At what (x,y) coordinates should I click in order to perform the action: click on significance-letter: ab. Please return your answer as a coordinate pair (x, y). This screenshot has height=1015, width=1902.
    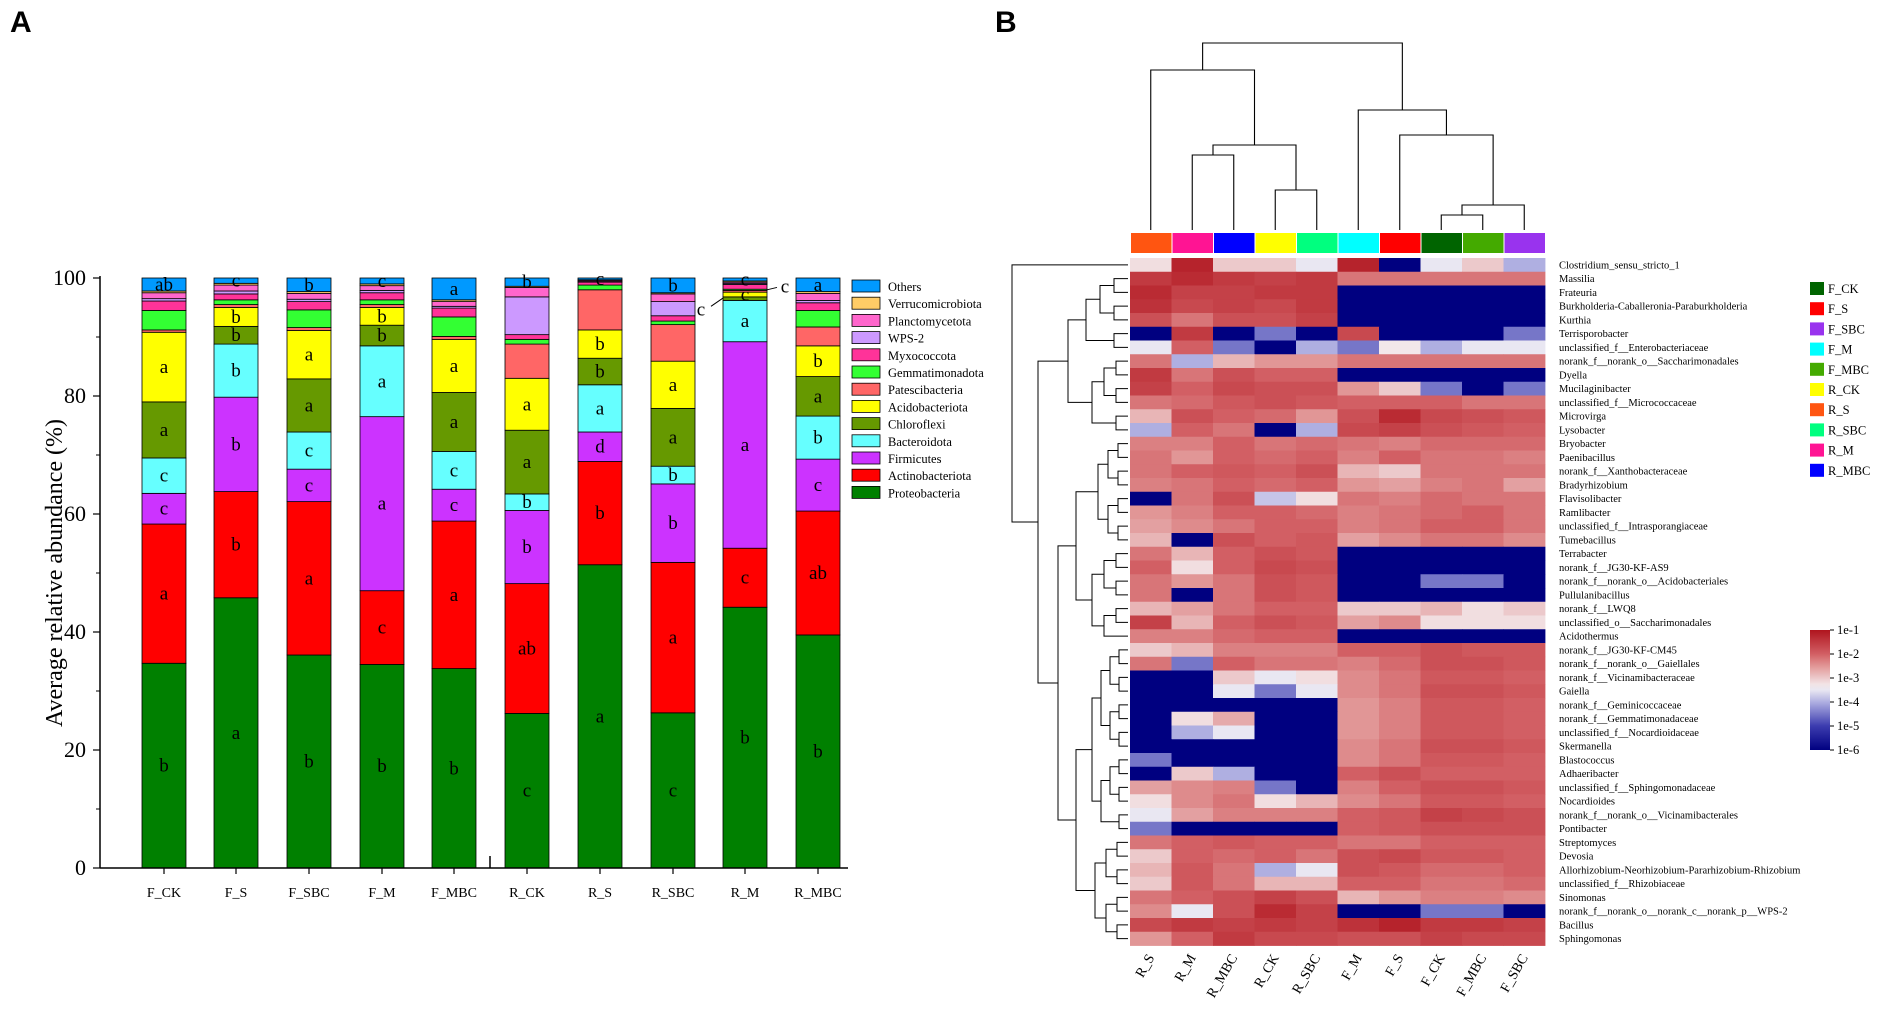
    Looking at the image, I should click on (164, 284).